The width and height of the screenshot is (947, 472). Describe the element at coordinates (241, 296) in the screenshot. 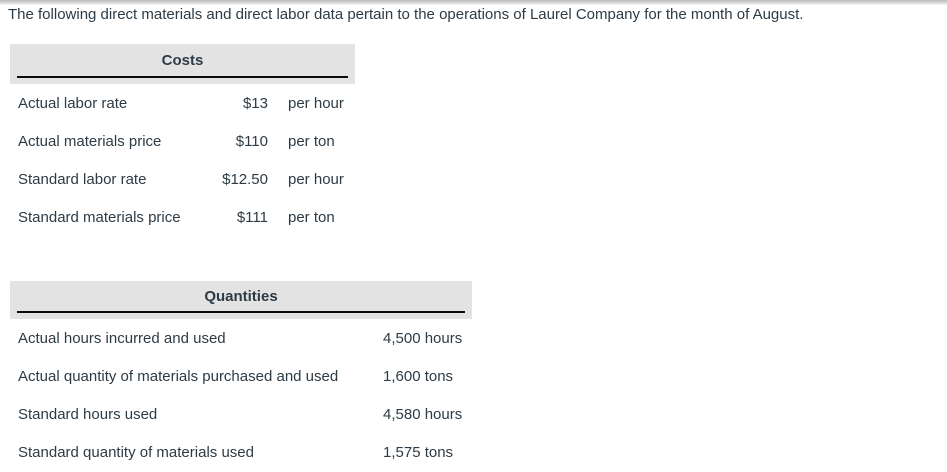

I see `quantities-table-title: Quantities` at that location.